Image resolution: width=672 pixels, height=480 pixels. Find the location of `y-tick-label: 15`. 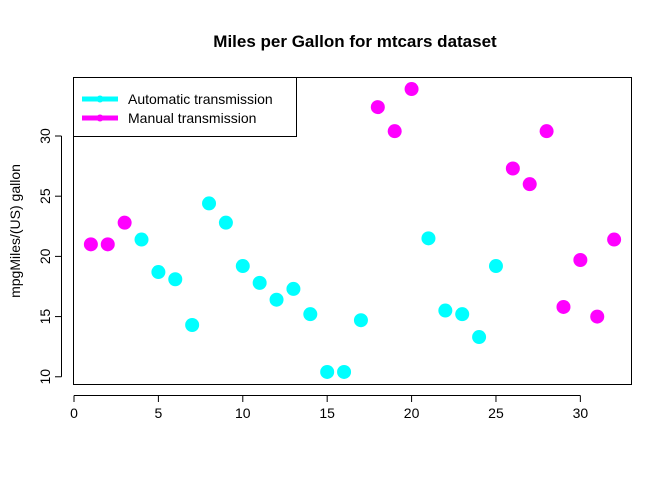

y-tick-label: 15 is located at coordinates (45, 317).